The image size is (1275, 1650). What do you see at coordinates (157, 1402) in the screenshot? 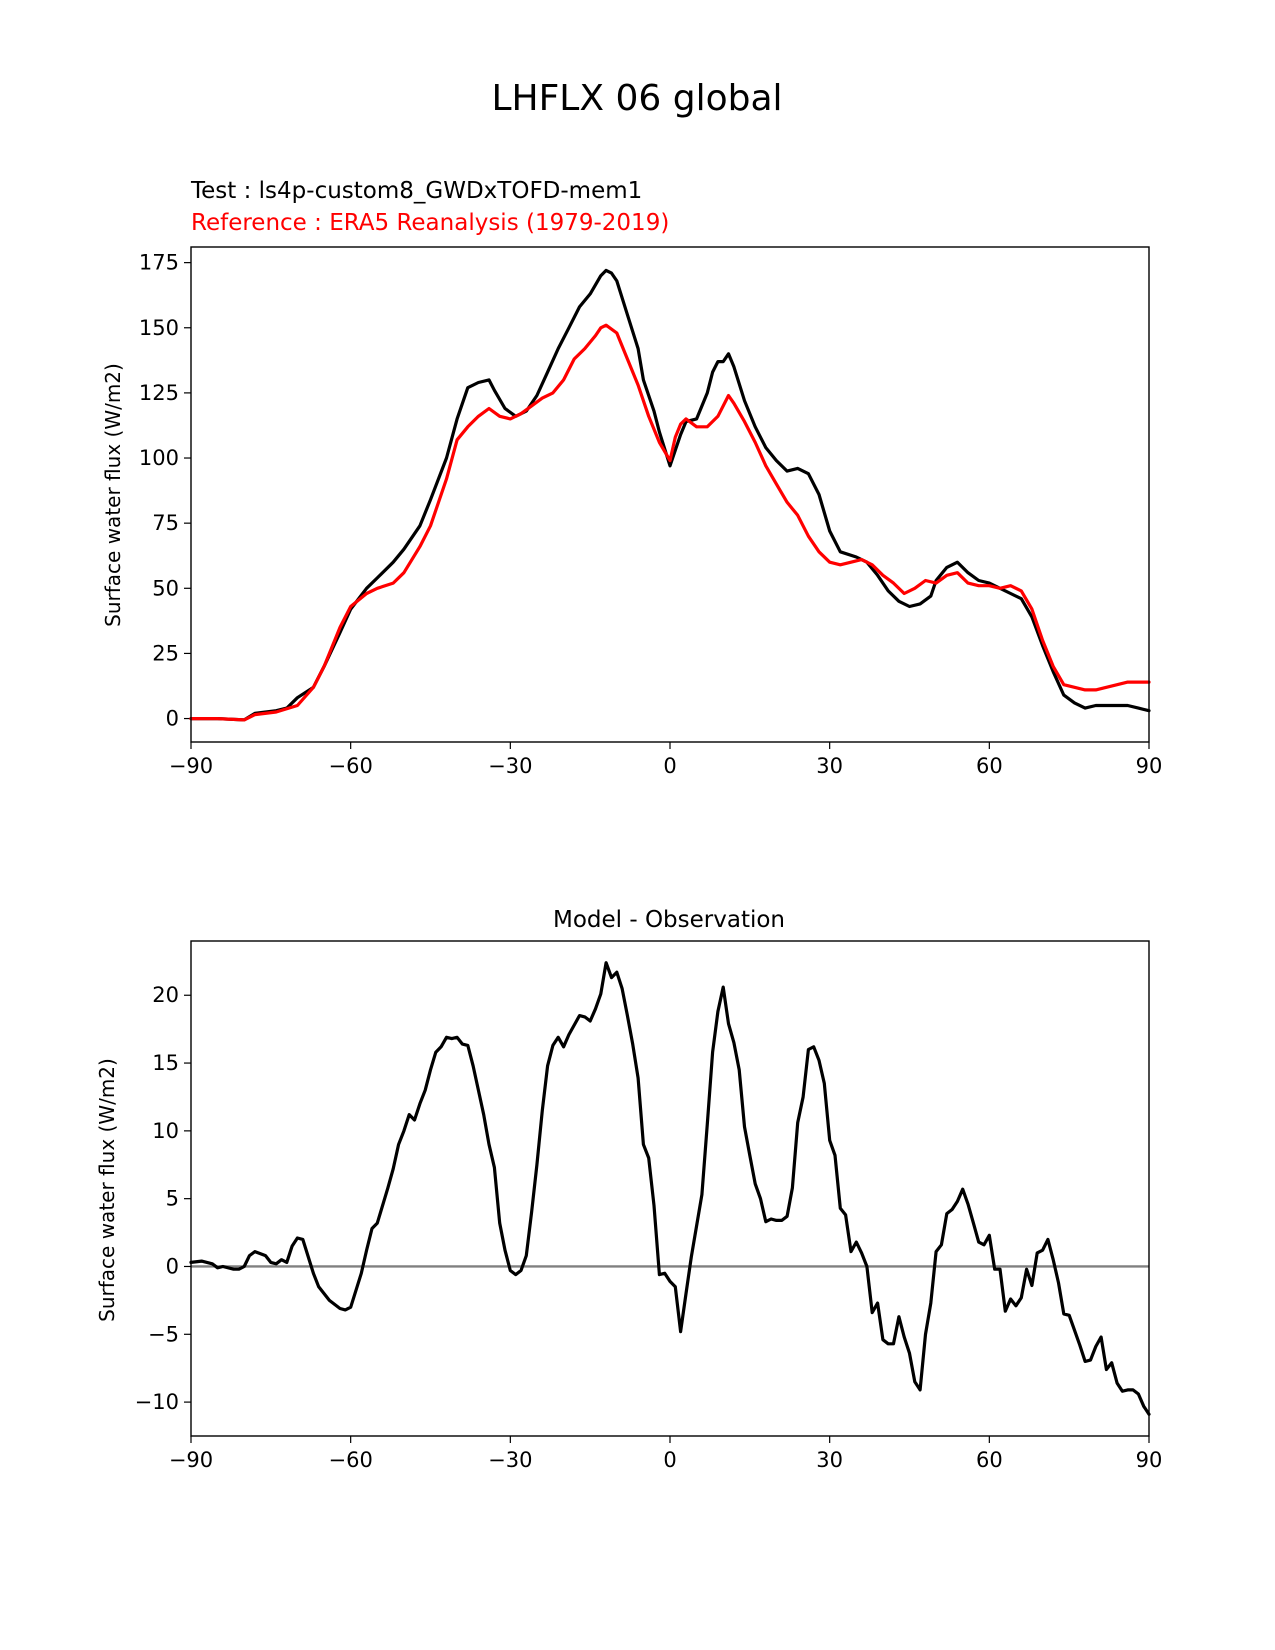
I see `bottom-y-tick-label: −10` at bounding box center [157, 1402].